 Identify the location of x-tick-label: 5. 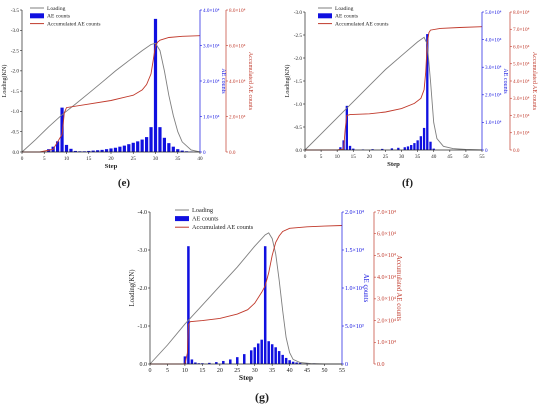
(167, 371).